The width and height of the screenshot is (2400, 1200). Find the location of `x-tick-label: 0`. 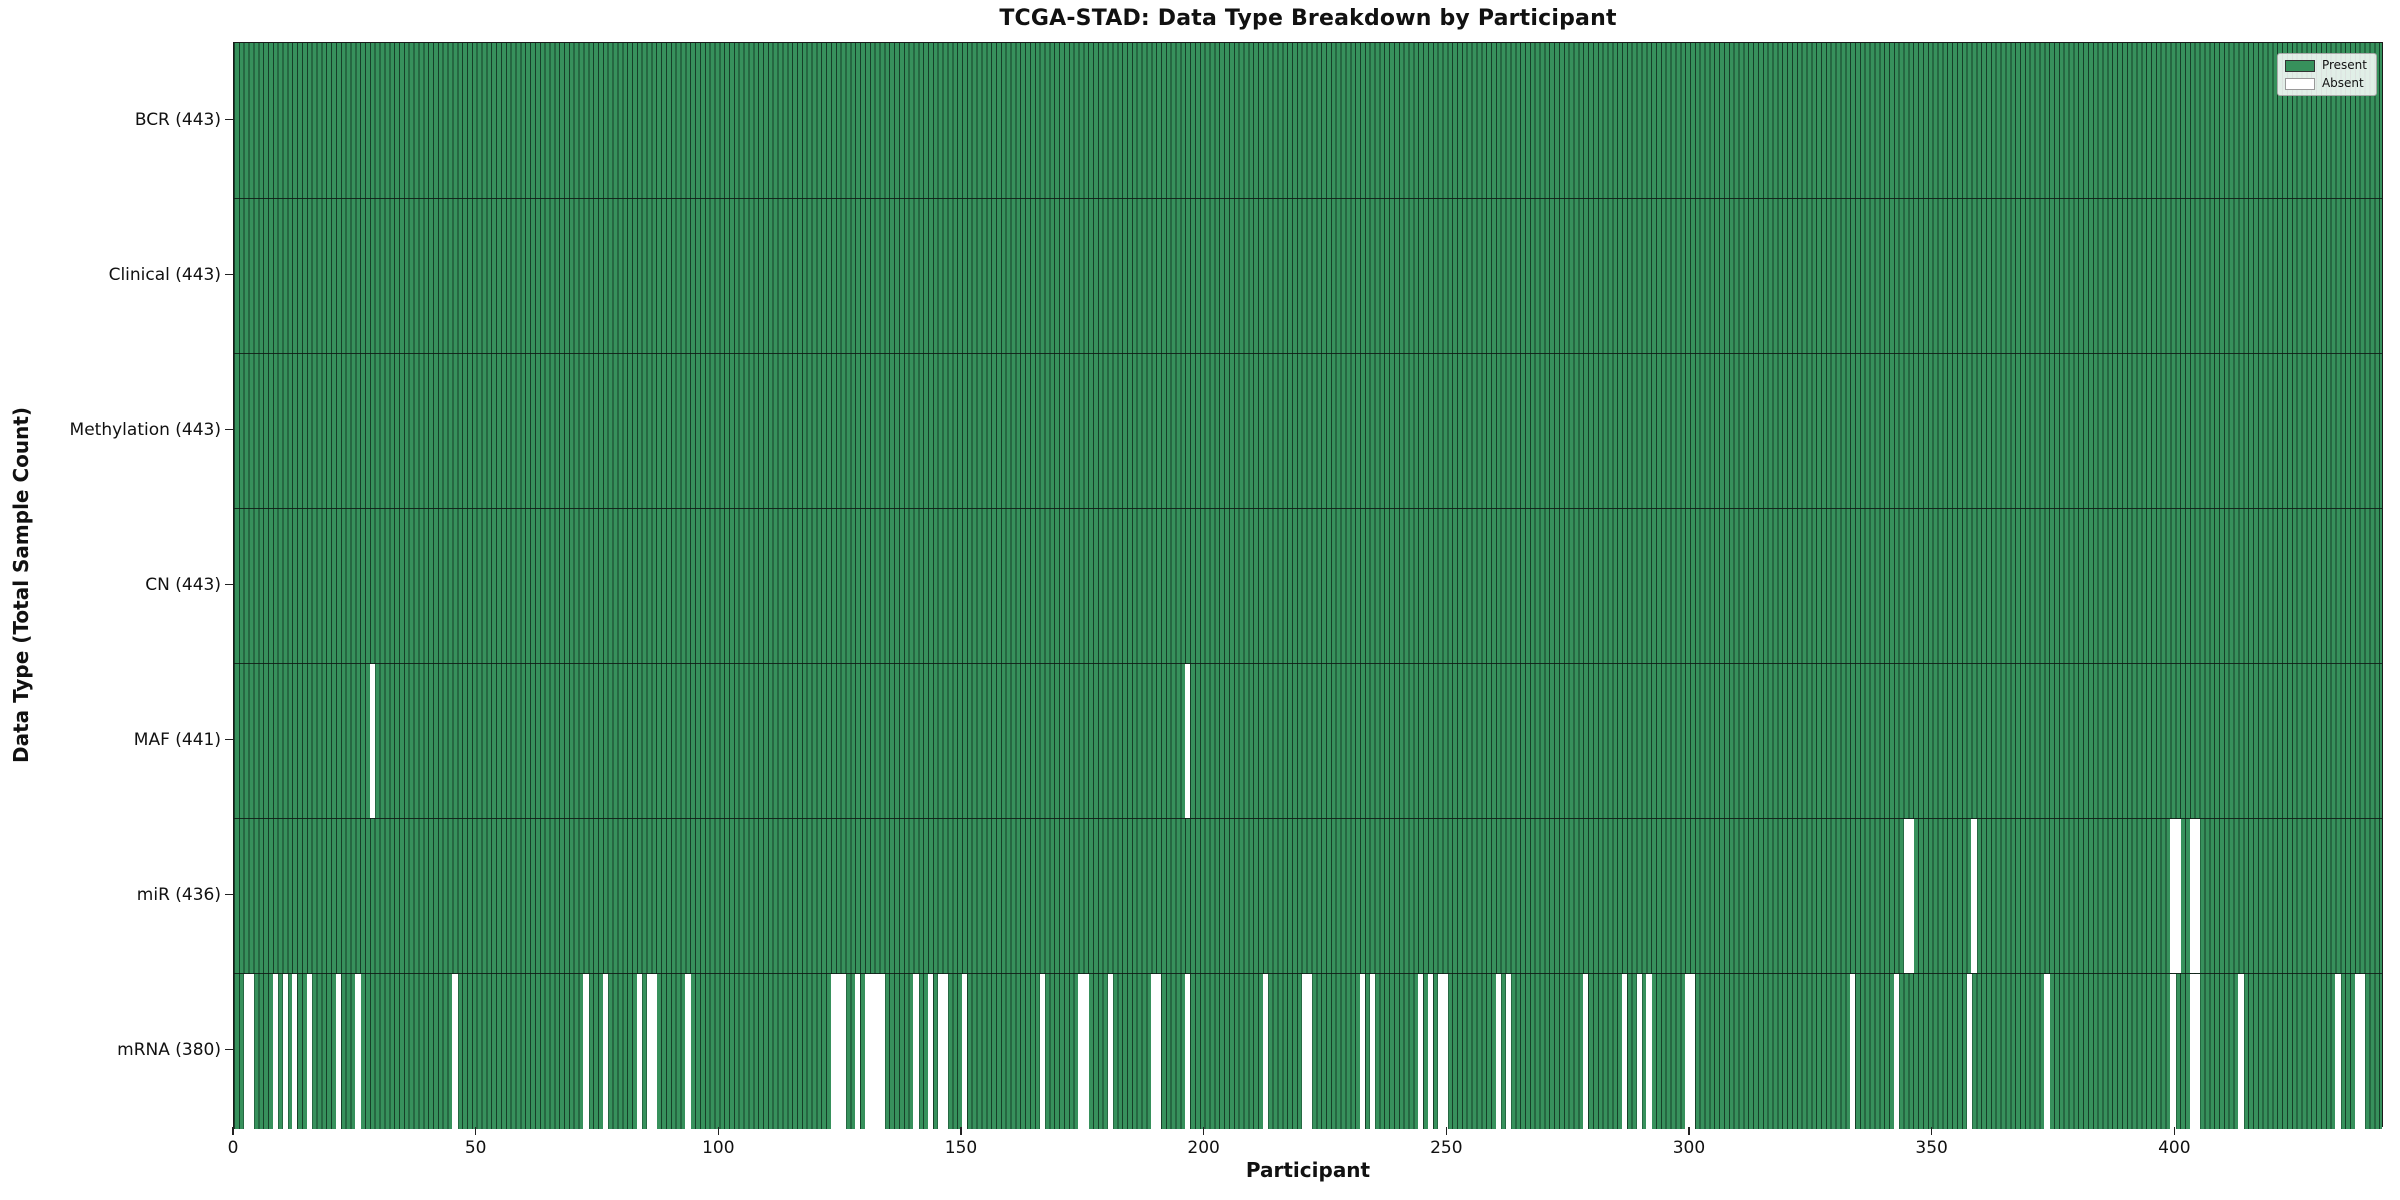

x-tick-label: 0 is located at coordinates (233, 1148).